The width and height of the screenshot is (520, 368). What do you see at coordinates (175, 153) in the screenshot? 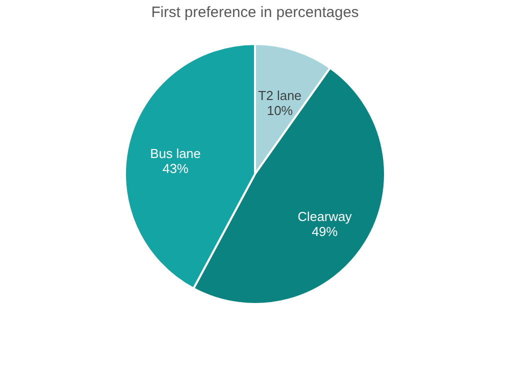
I see `slice-label: Bus lane` at bounding box center [175, 153].